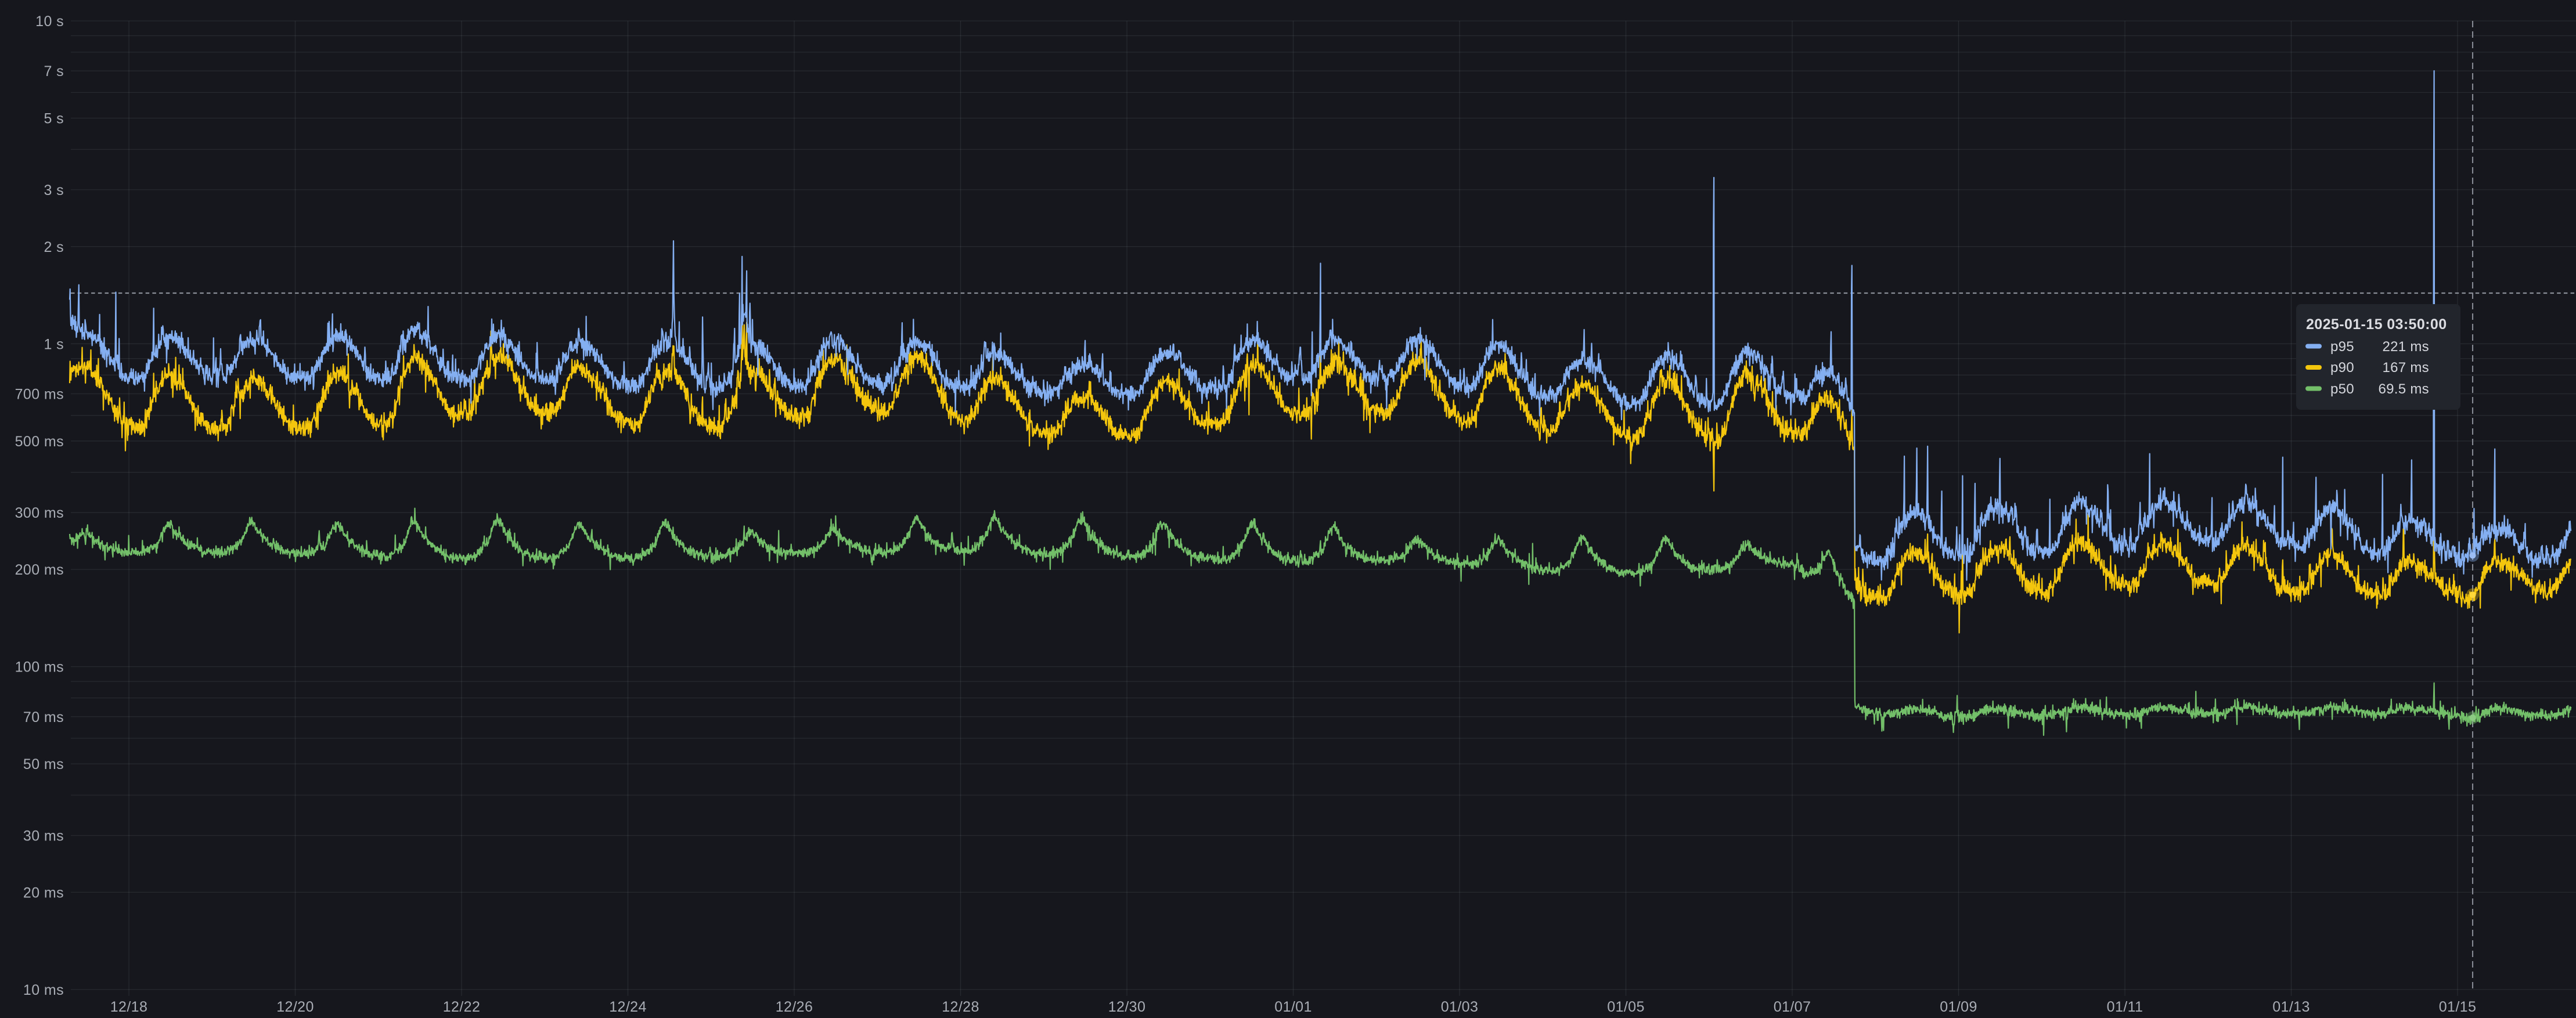 This screenshot has width=2576, height=1018. What do you see at coordinates (39, 668) in the screenshot?
I see `svg-text: 100 ms` at bounding box center [39, 668].